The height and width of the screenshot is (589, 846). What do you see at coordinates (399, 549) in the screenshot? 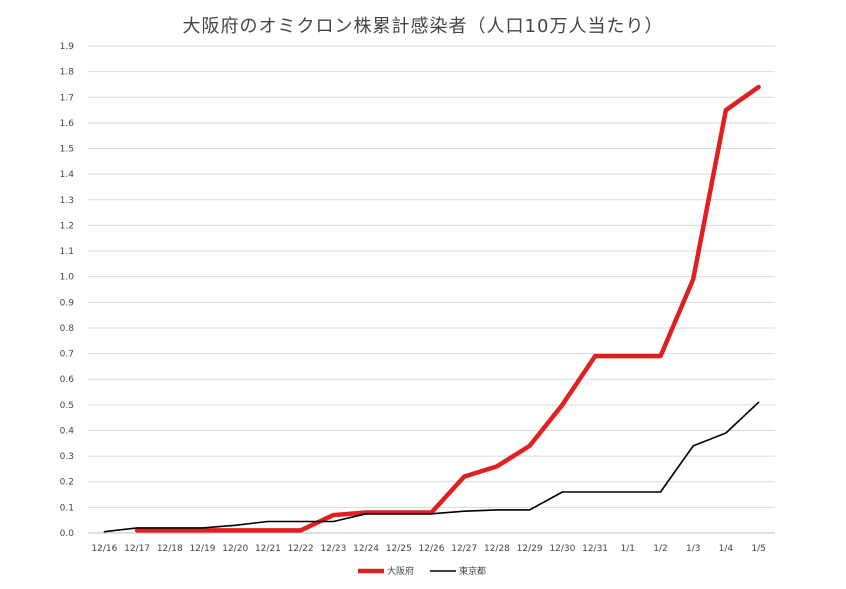
I see `x-tick-label: 12/25` at bounding box center [399, 549].